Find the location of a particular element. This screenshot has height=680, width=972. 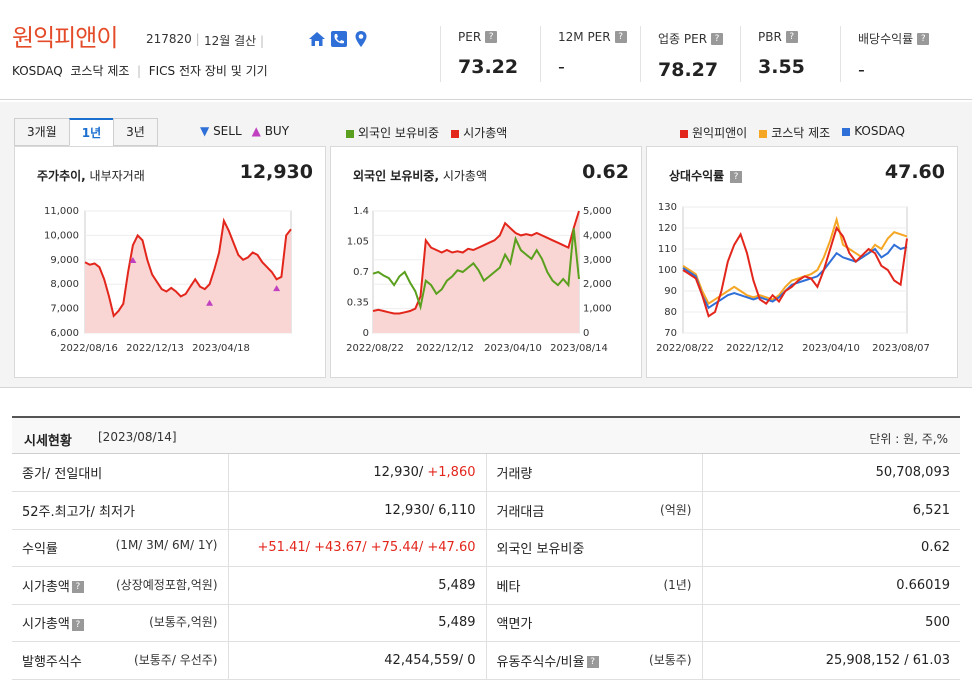

phone-icon is located at coordinates (339, 39).